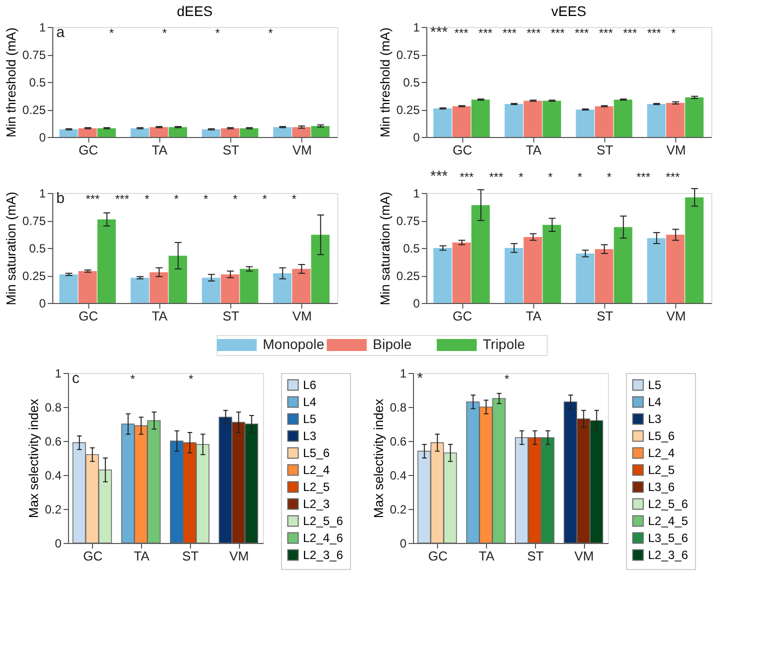 The height and width of the screenshot is (647, 776). What do you see at coordinates (655, 385) in the screenshot?
I see `legend-label: L5` at bounding box center [655, 385].